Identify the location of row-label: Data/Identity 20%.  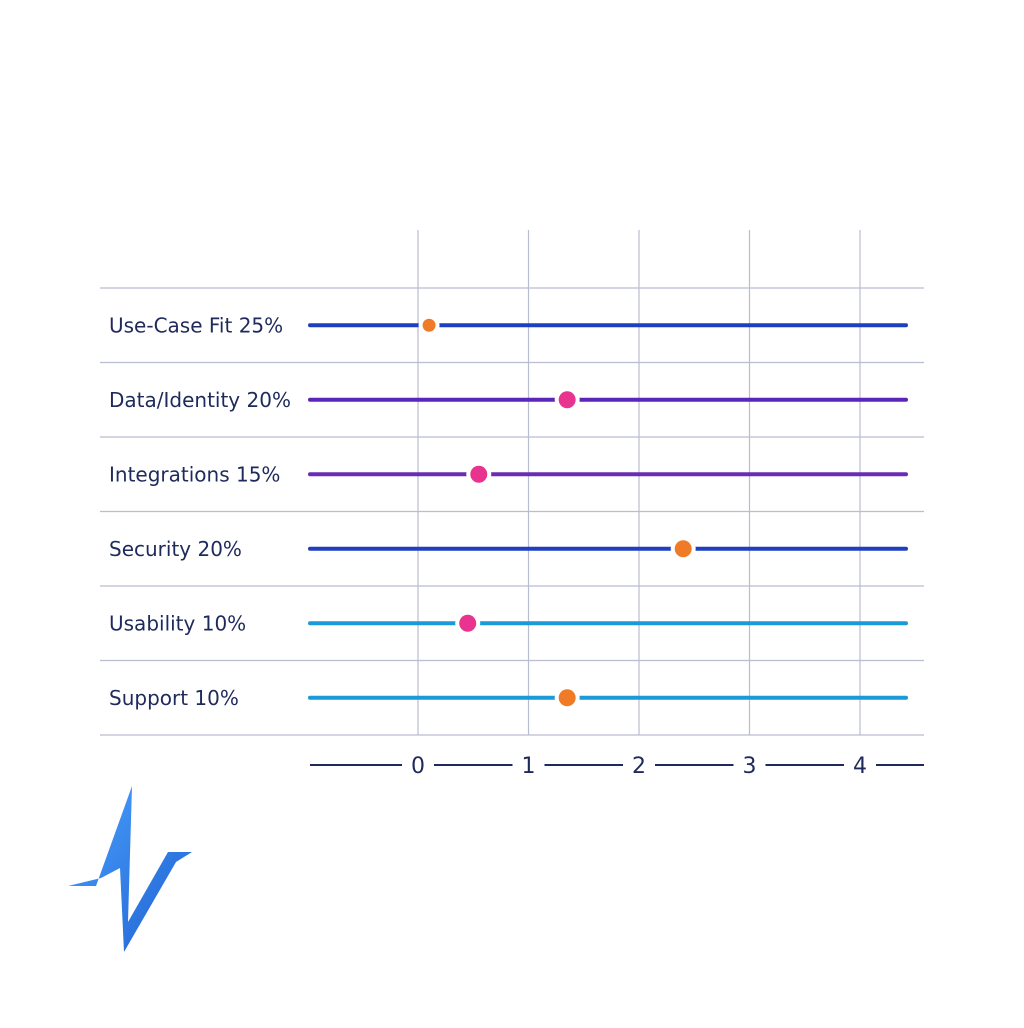
(200, 400).